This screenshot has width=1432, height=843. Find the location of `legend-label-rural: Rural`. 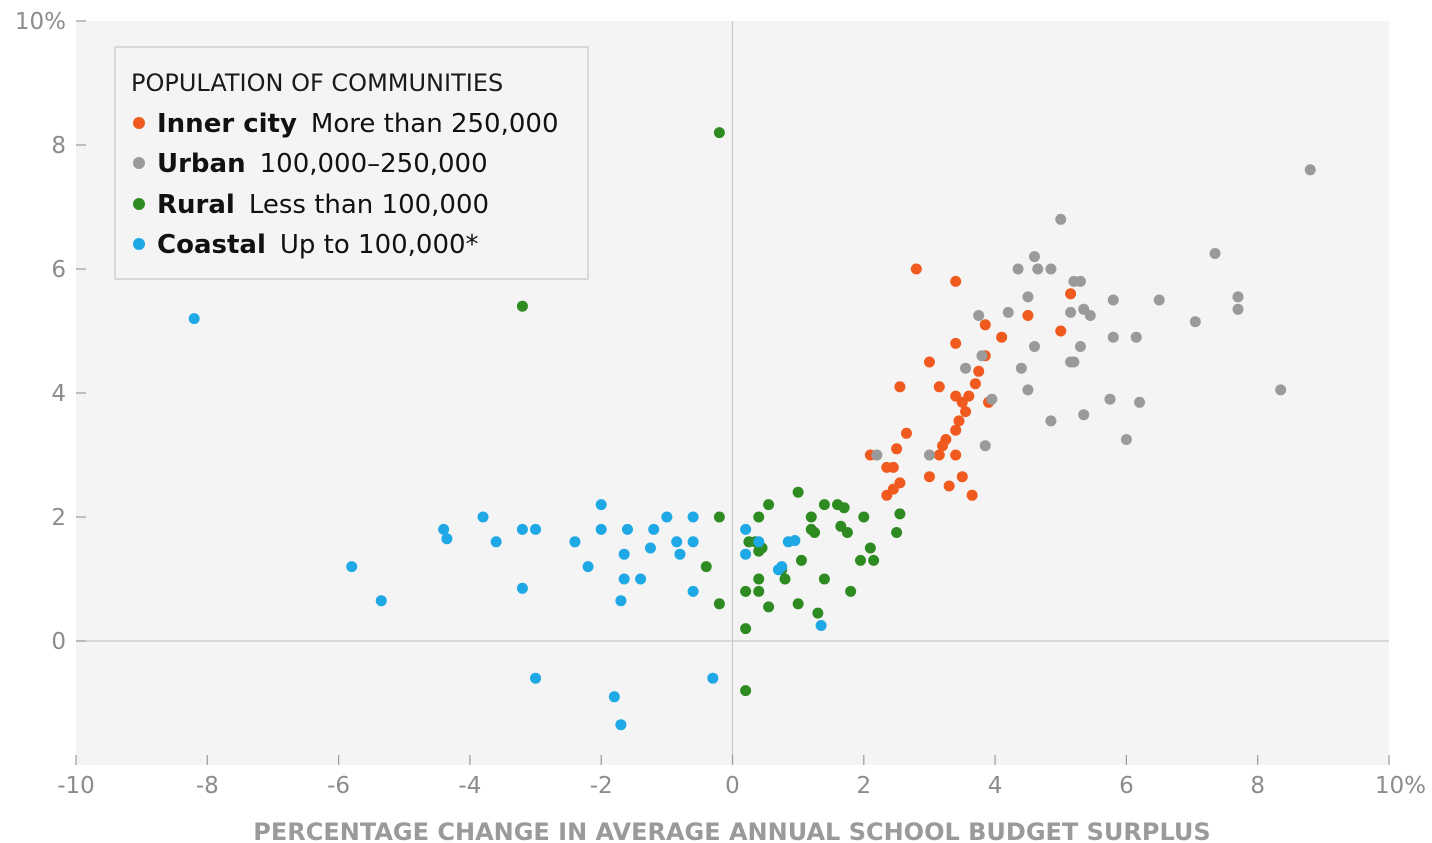

legend-label-rural: Rural is located at coordinates (196, 205).